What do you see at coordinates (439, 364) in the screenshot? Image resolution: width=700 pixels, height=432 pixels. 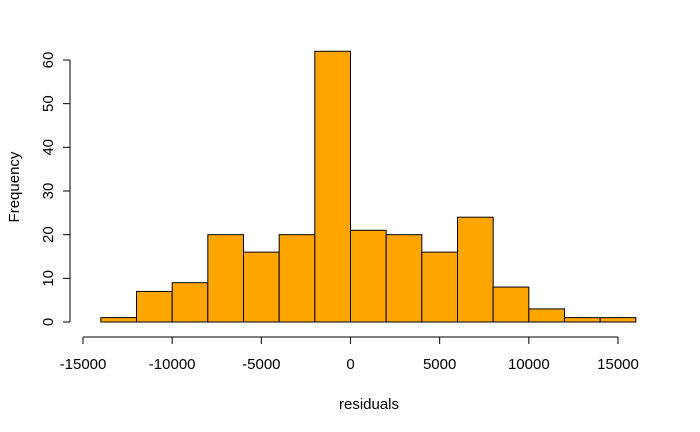 I see `x-tick-label: 5000` at bounding box center [439, 364].